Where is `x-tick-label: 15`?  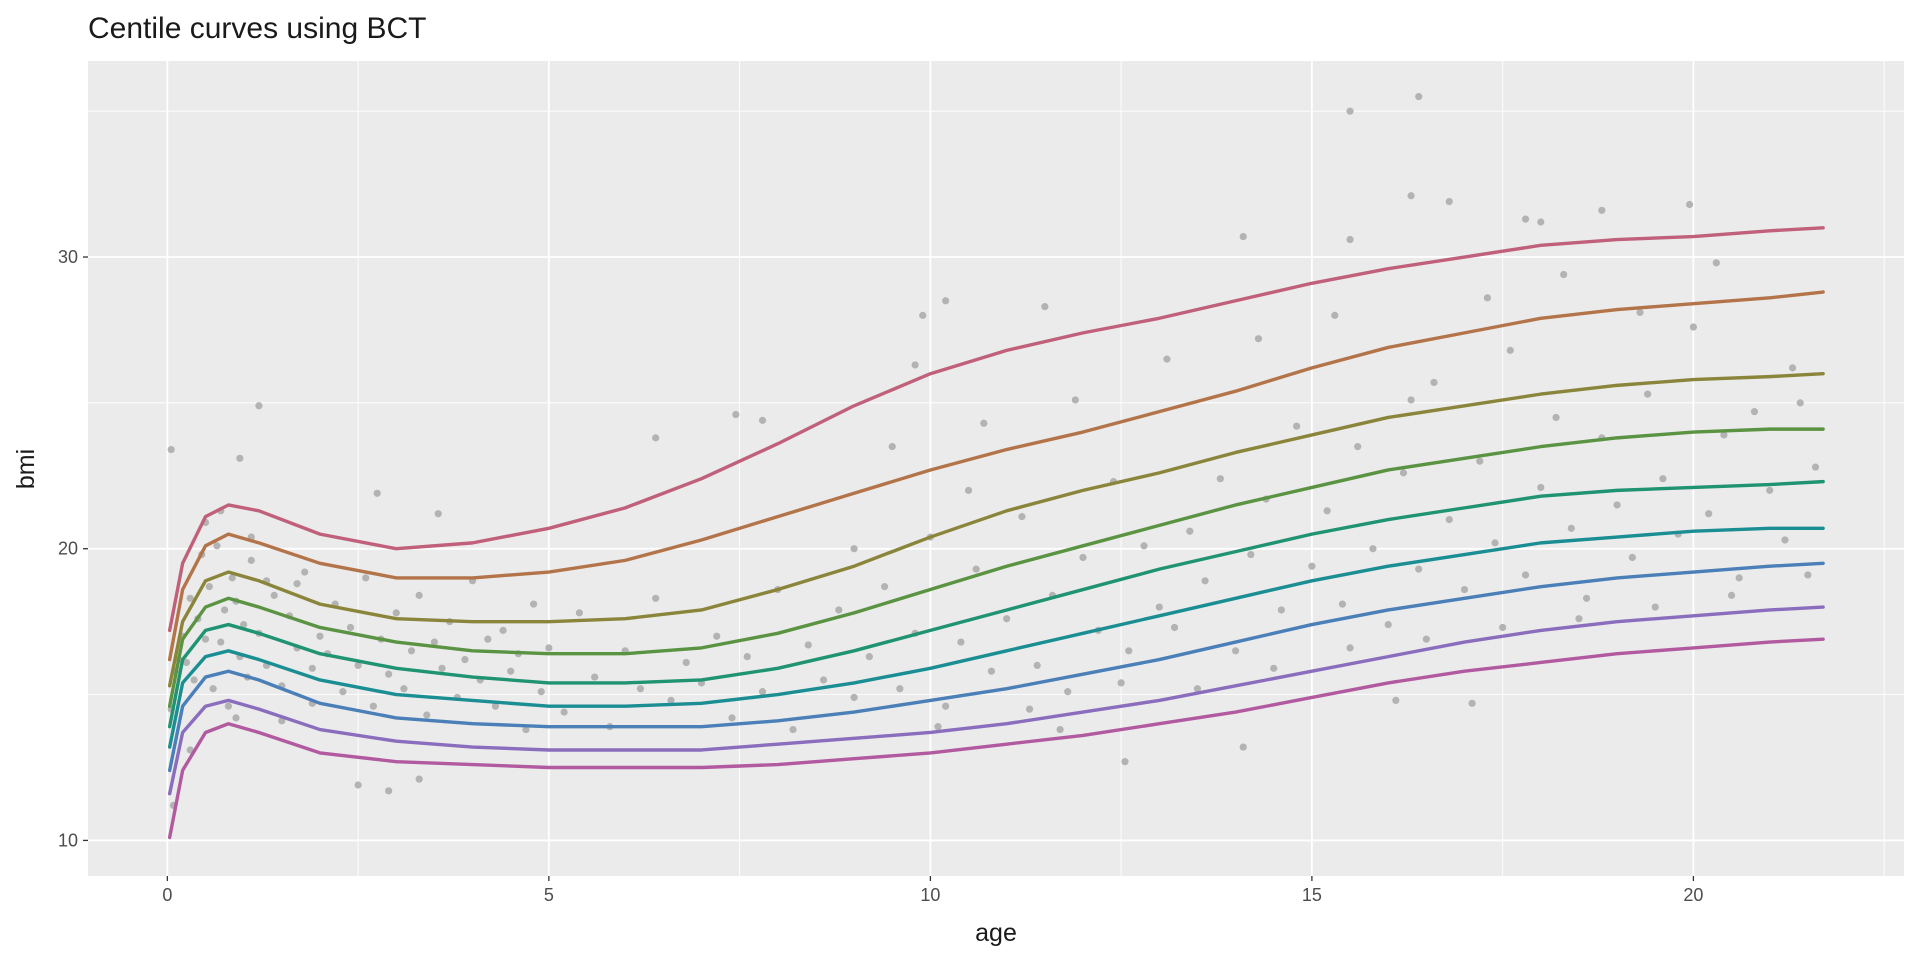
x-tick-label: 15 is located at coordinates (1312, 895).